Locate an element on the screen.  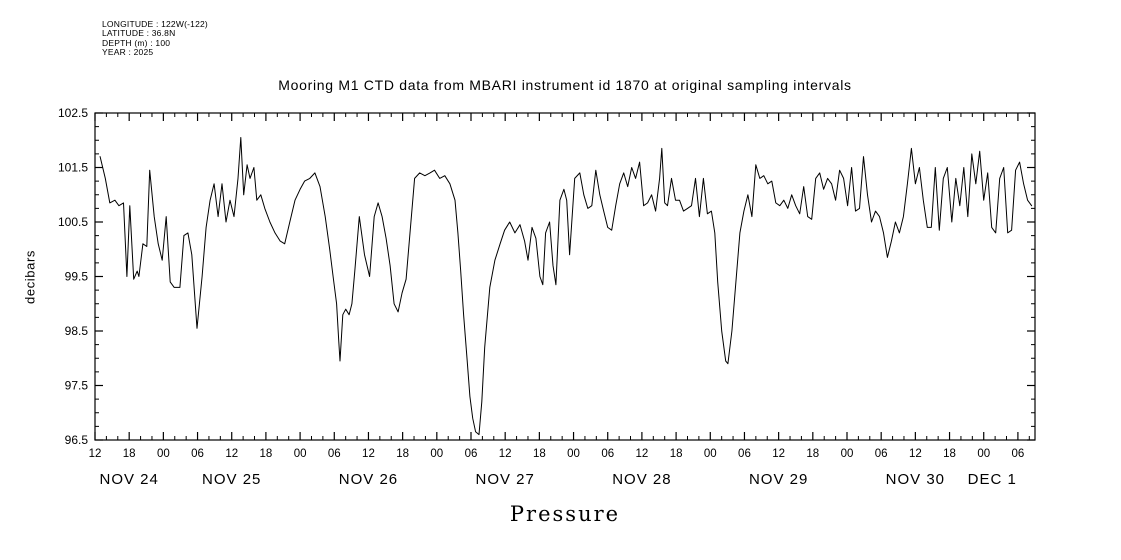
x-date-label: DEC 1 is located at coordinates (992, 479).